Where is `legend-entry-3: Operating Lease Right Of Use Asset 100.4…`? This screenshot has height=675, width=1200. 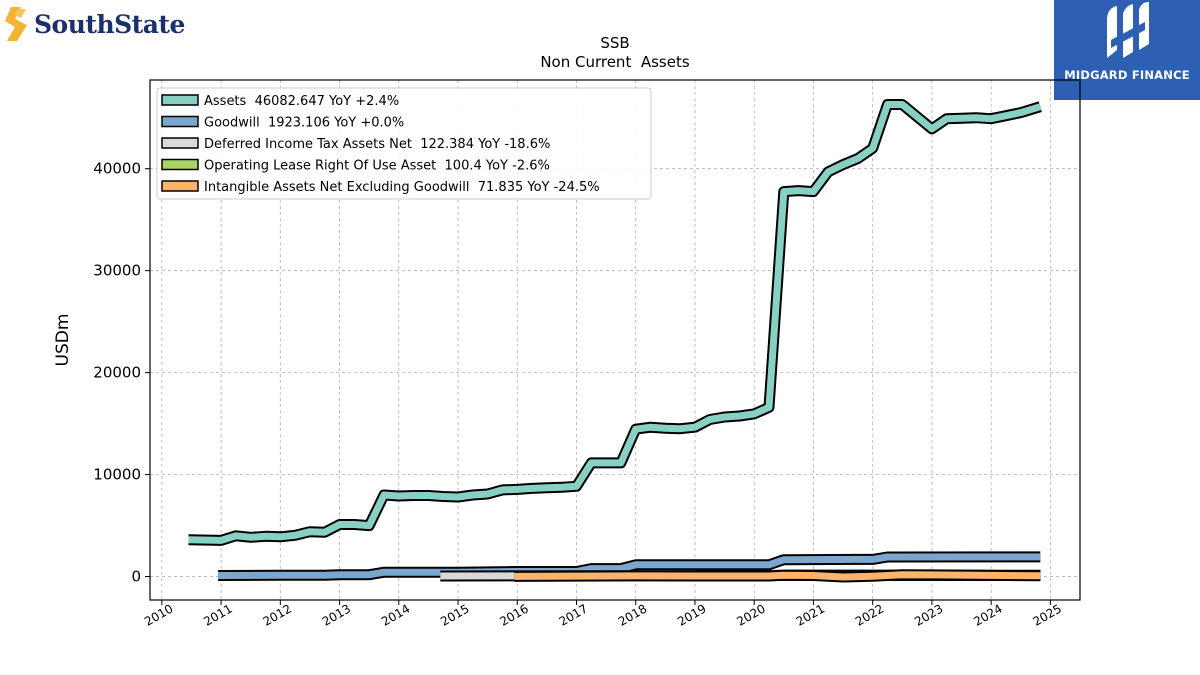
legend-entry-3: Operating Lease Right Of Use Asset 100.4… is located at coordinates (377, 166).